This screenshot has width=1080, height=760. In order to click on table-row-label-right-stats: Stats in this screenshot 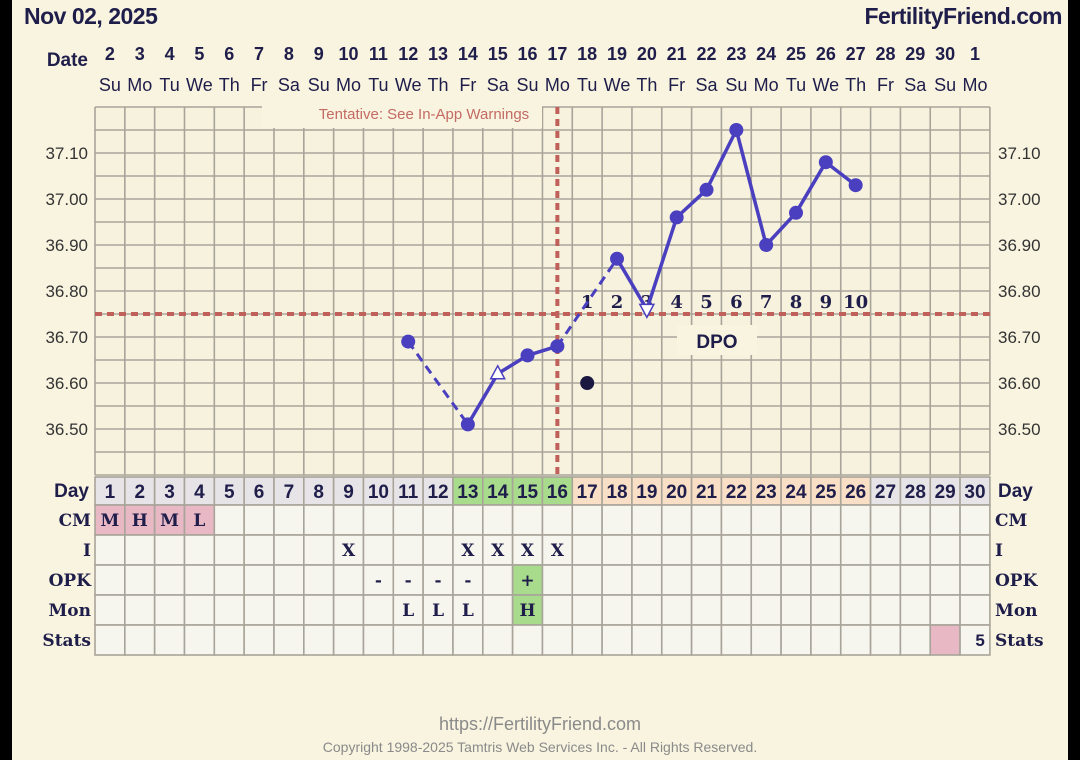, I will do `click(1019, 641)`.